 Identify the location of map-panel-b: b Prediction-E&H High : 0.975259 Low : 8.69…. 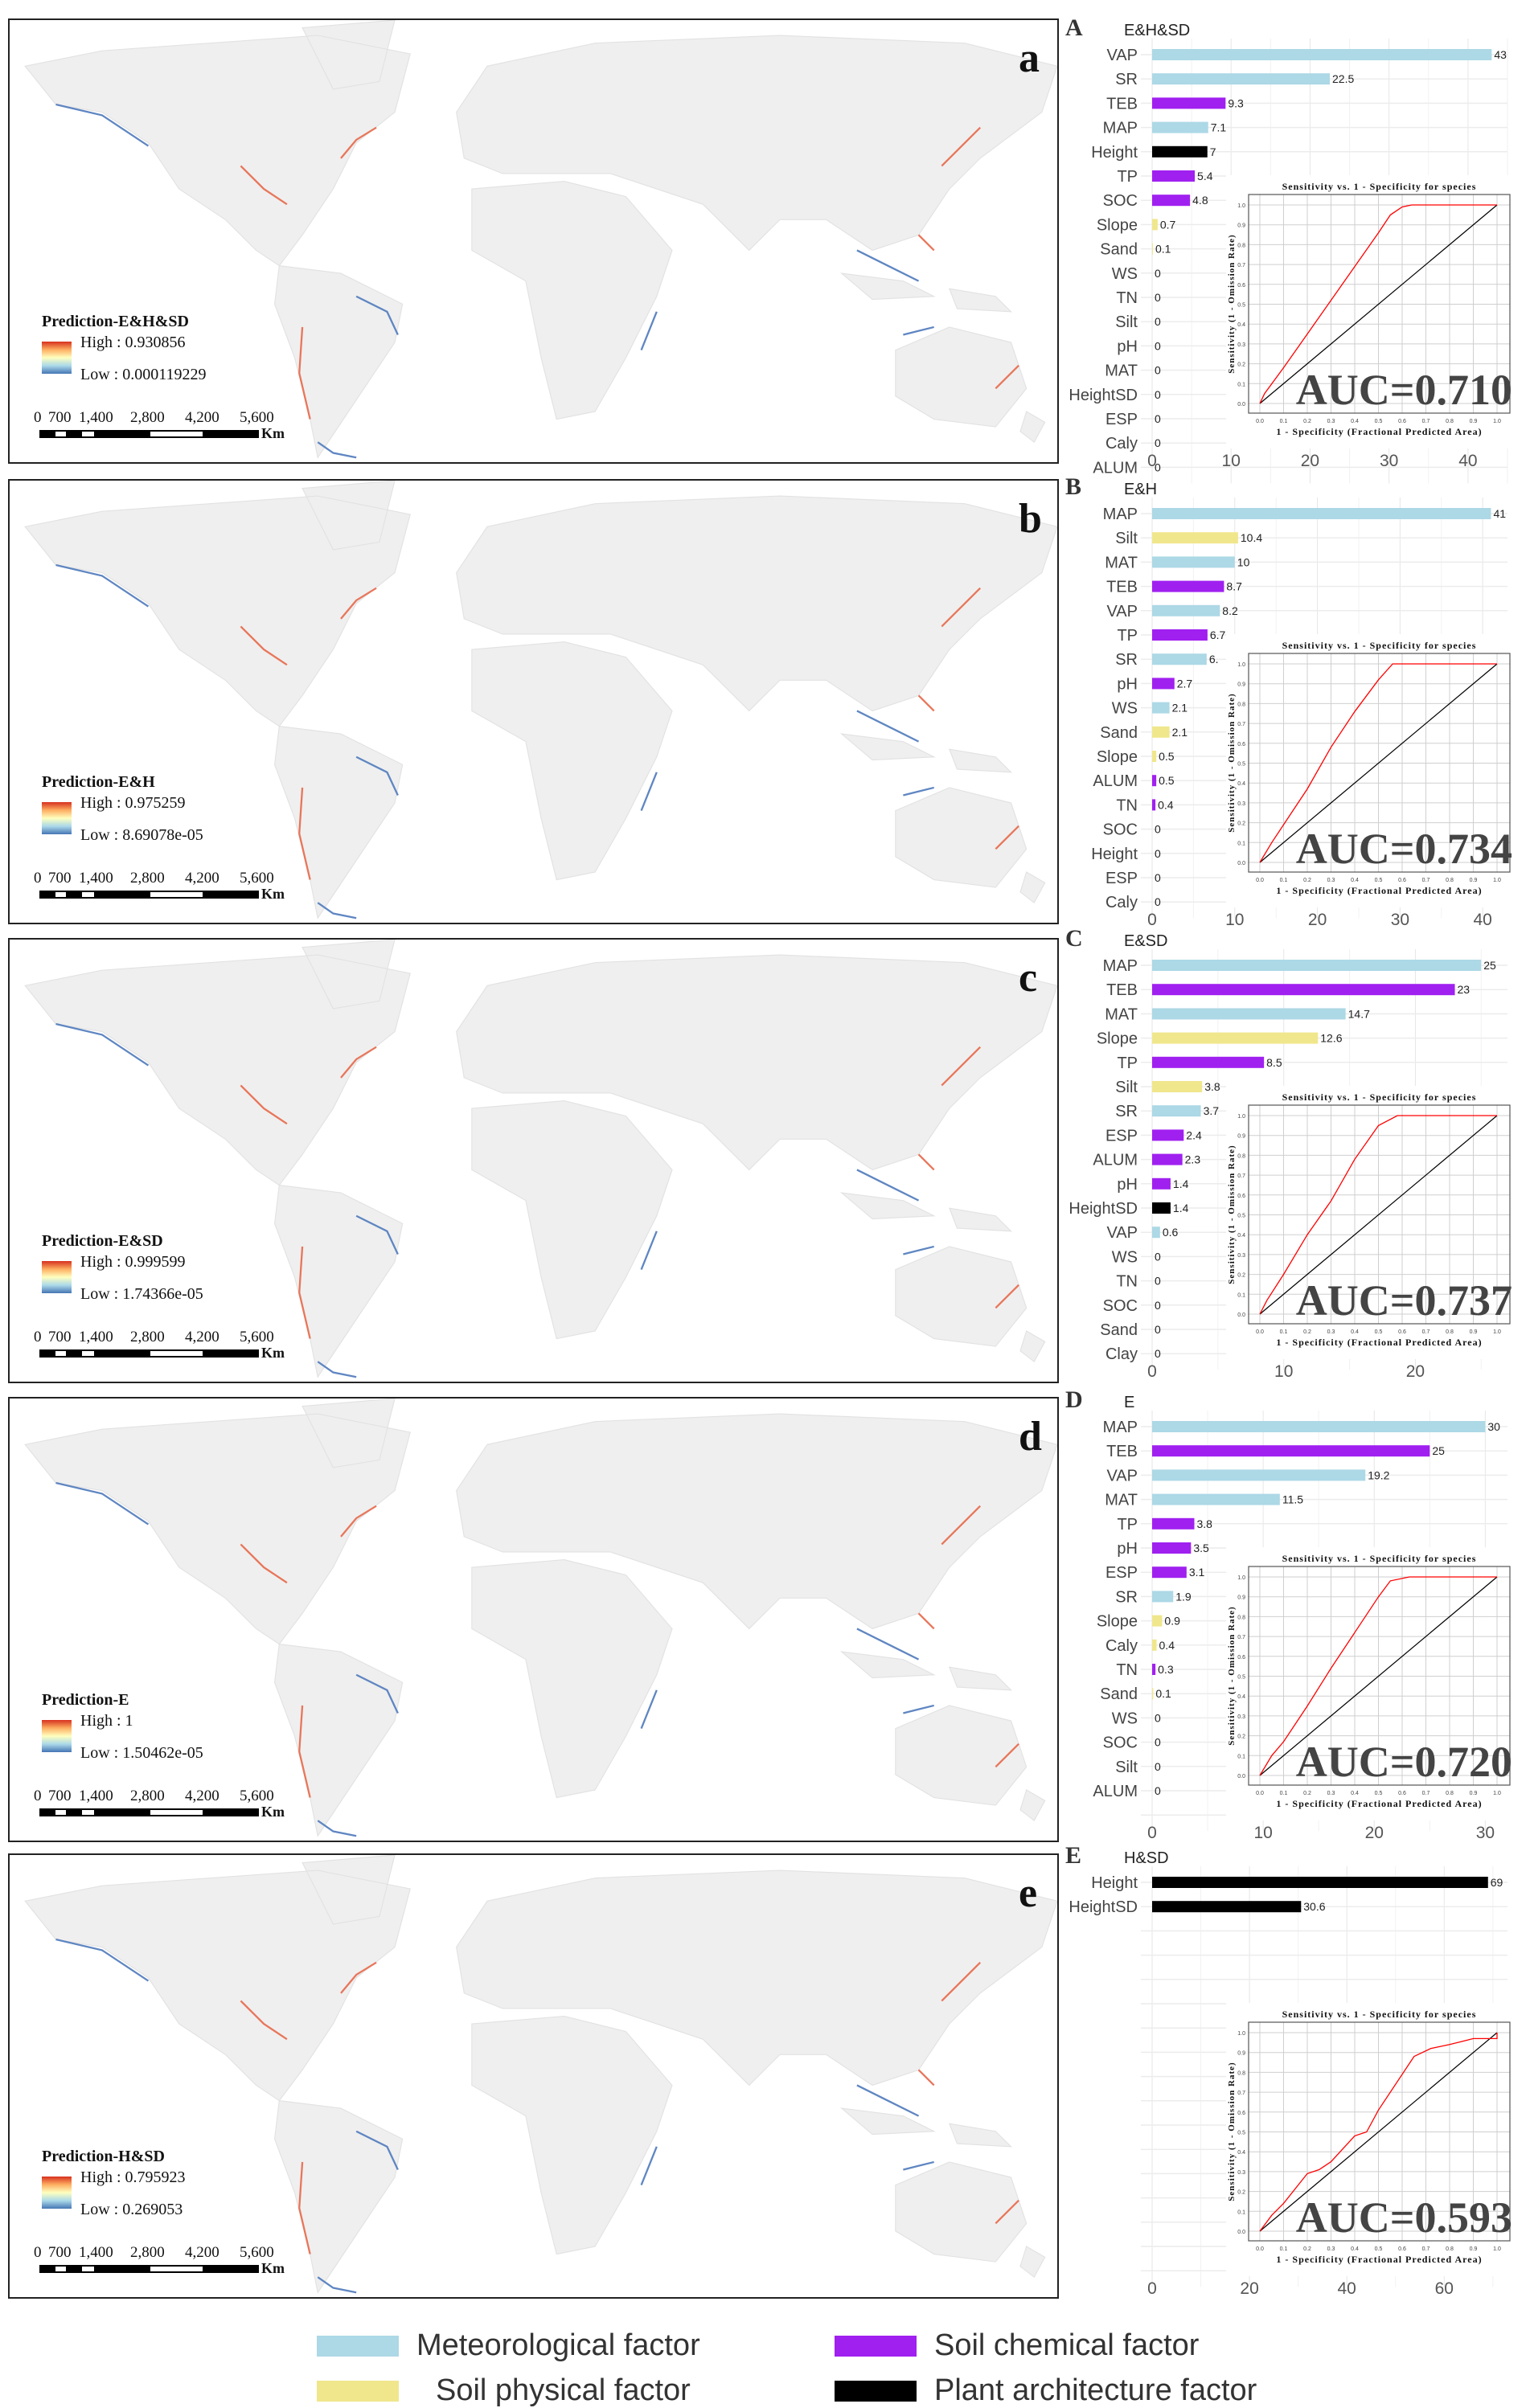
(533, 701).